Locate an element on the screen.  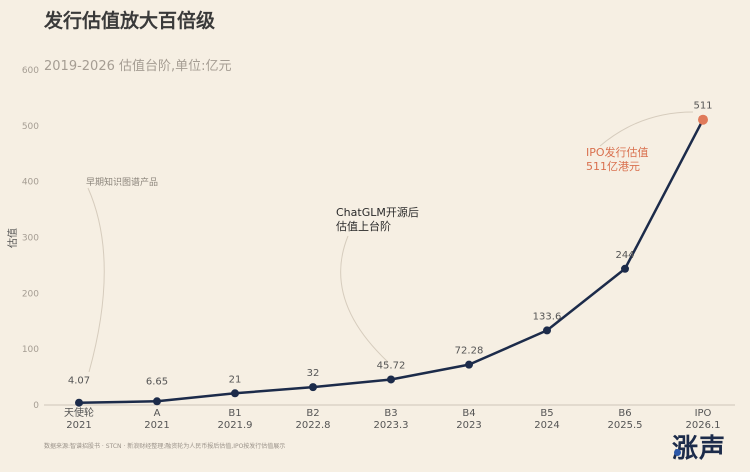
annotation-text: IPO发行估值 is located at coordinates (617, 152).